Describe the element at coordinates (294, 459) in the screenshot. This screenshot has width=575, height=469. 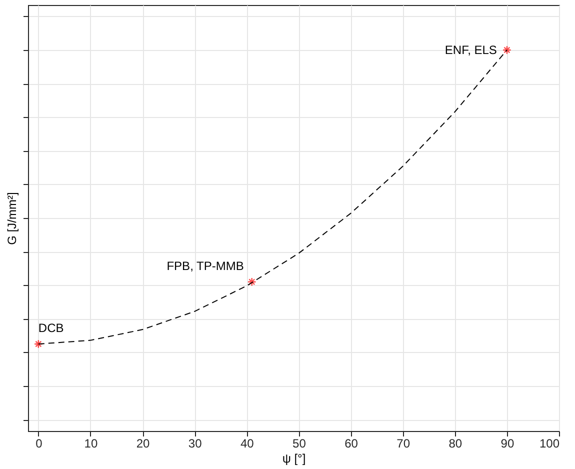
I see `x-axis-title: ψ [°]` at that location.